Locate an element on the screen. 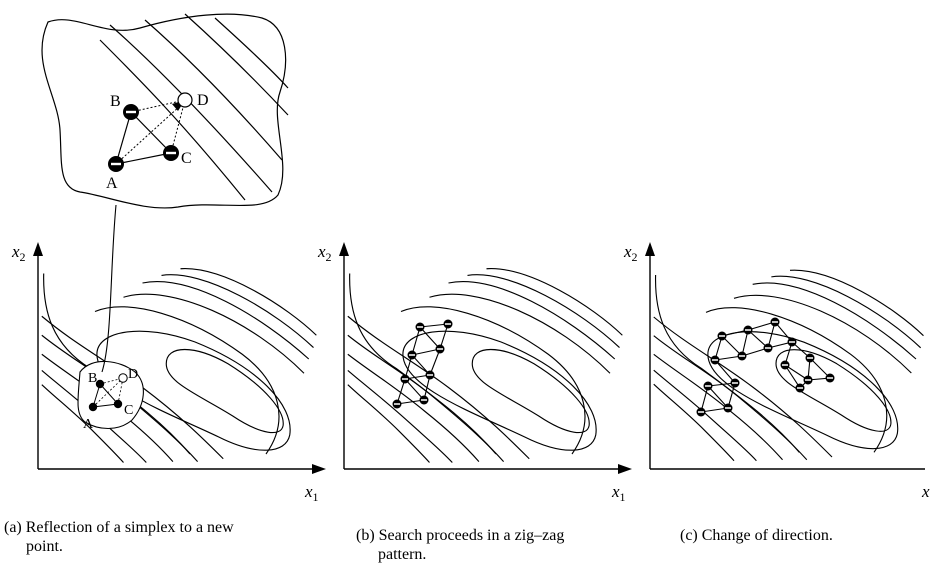 The width and height of the screenshot is (932, 564). svg-text: D is located at coordinates (133, 374).